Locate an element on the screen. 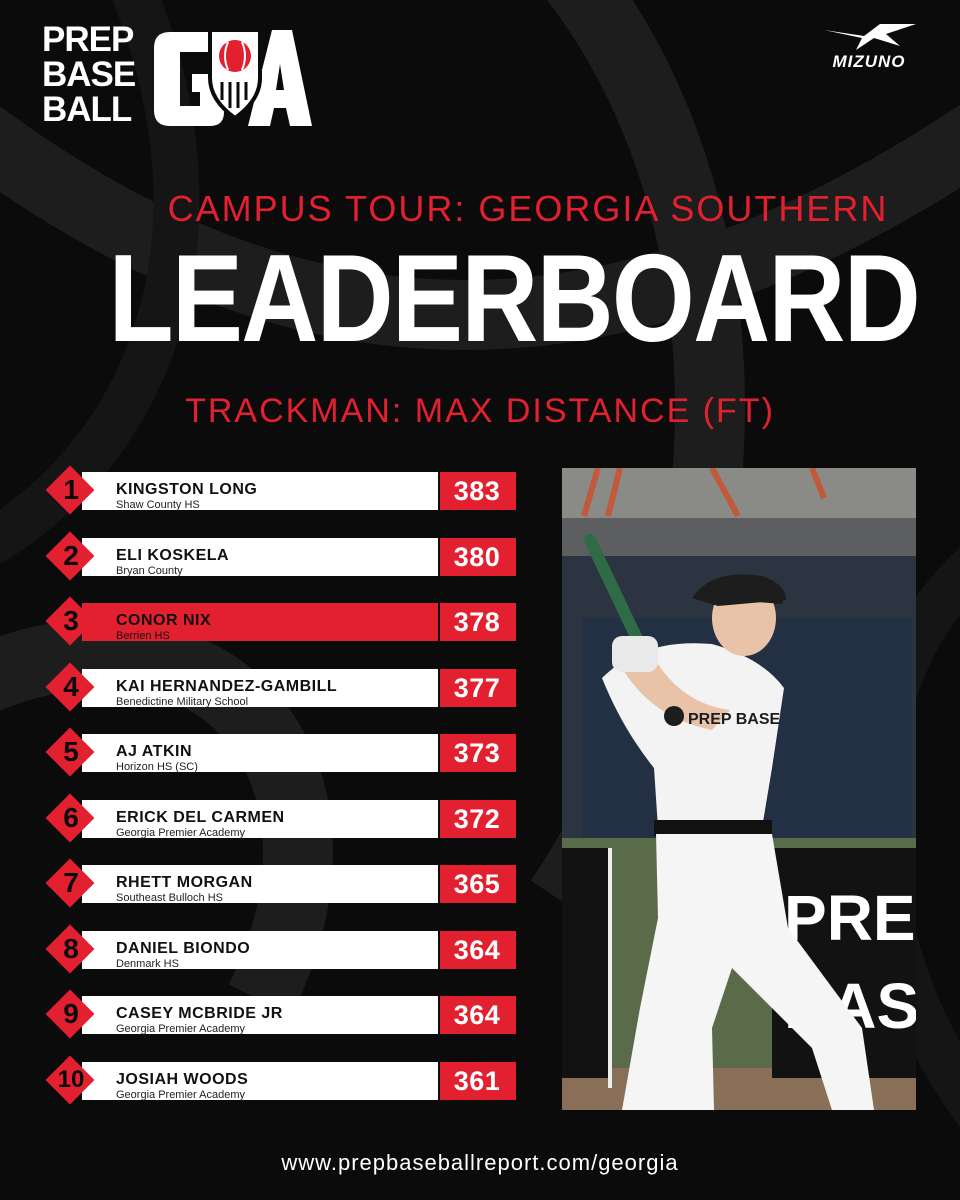 Image resolution: width=960 pixels, height=1200 pixels. rank-number: 10 is located at coordinates (71, 1079).